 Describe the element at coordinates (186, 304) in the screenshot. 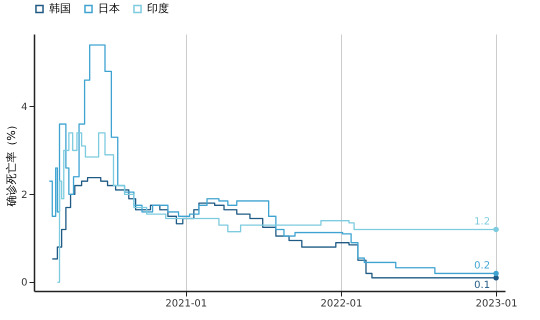

I see `x-tick-label: 2021-01` at that location.